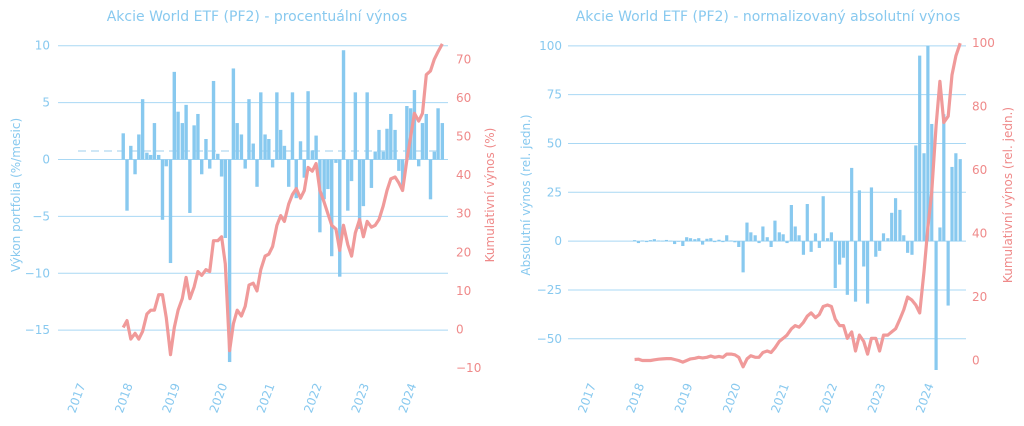  I want to click on y-tick-label: 5, so click(46, 103).